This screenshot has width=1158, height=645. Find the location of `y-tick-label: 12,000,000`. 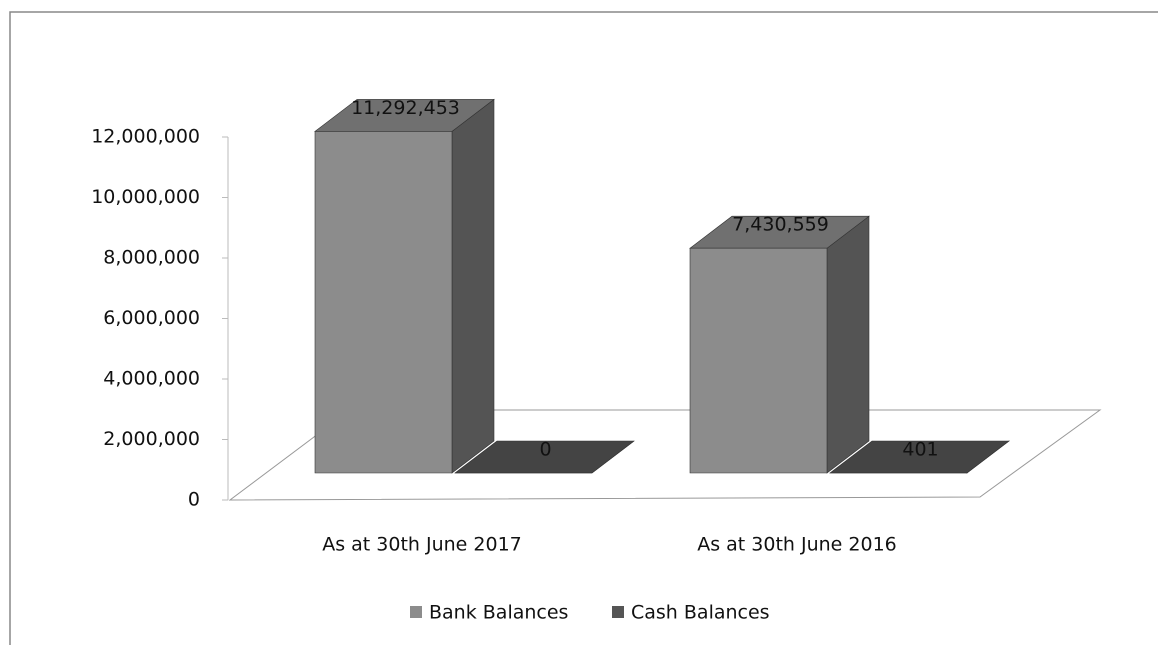

y-tick-label: 12,000,000 is located at coordinates (145, 137).